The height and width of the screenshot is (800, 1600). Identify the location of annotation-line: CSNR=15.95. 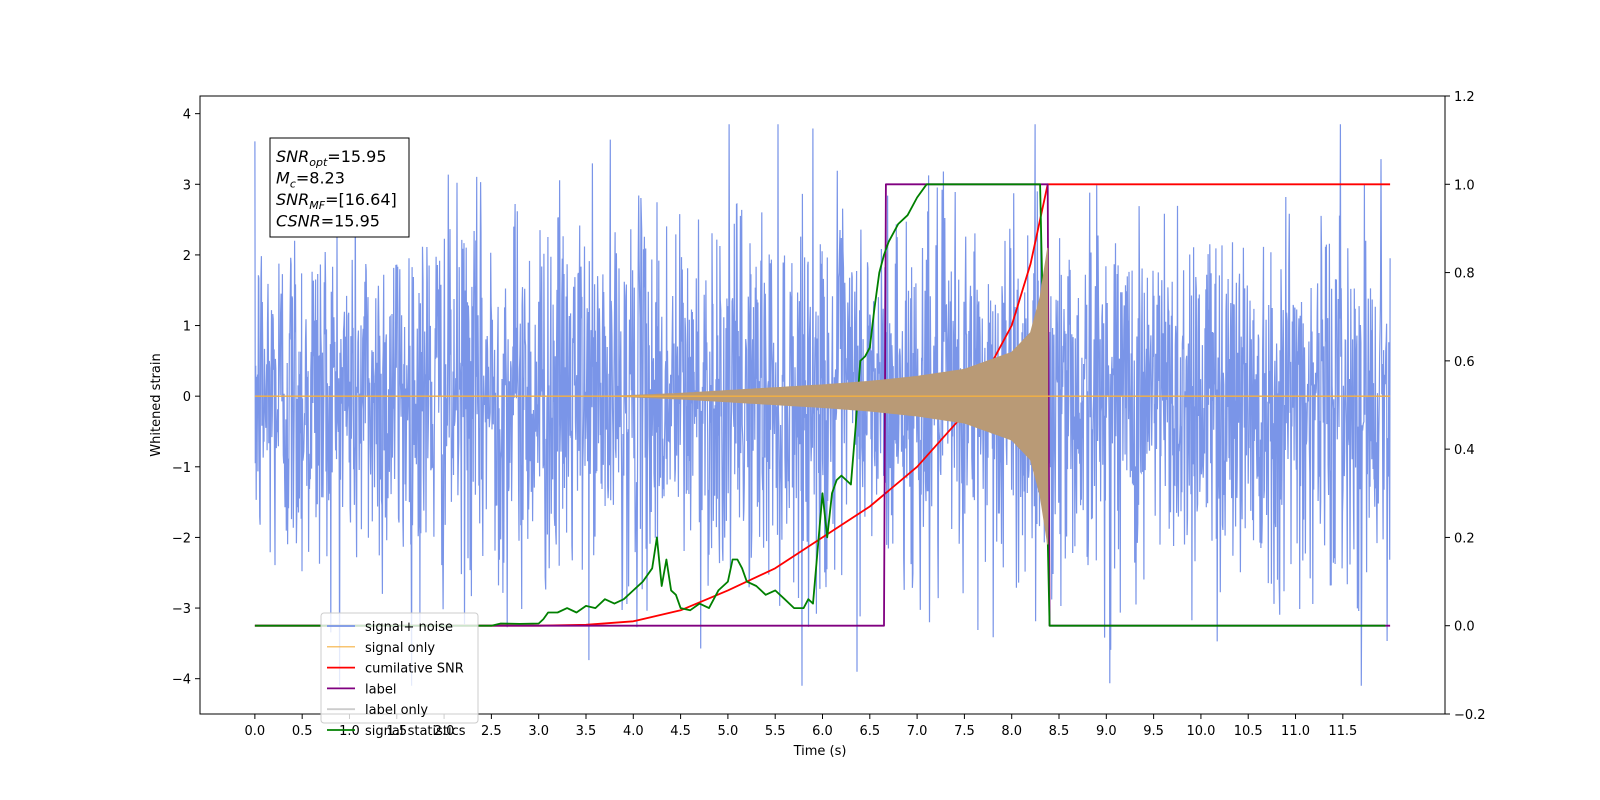
(328, 221).